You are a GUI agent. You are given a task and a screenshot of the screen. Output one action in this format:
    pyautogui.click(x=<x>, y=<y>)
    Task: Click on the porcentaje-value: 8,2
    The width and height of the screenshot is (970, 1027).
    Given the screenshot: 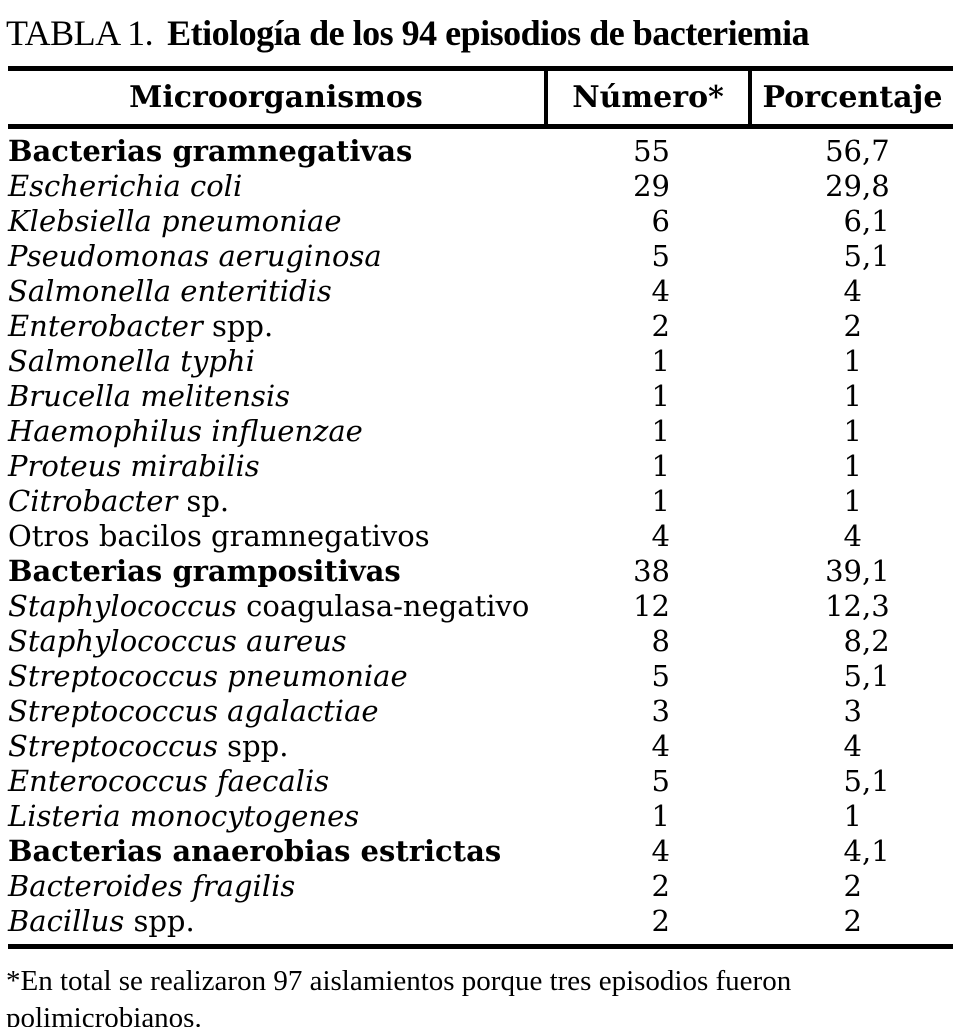 What is the action you would take?
    pyautogui.click(x=851, y=641)
    